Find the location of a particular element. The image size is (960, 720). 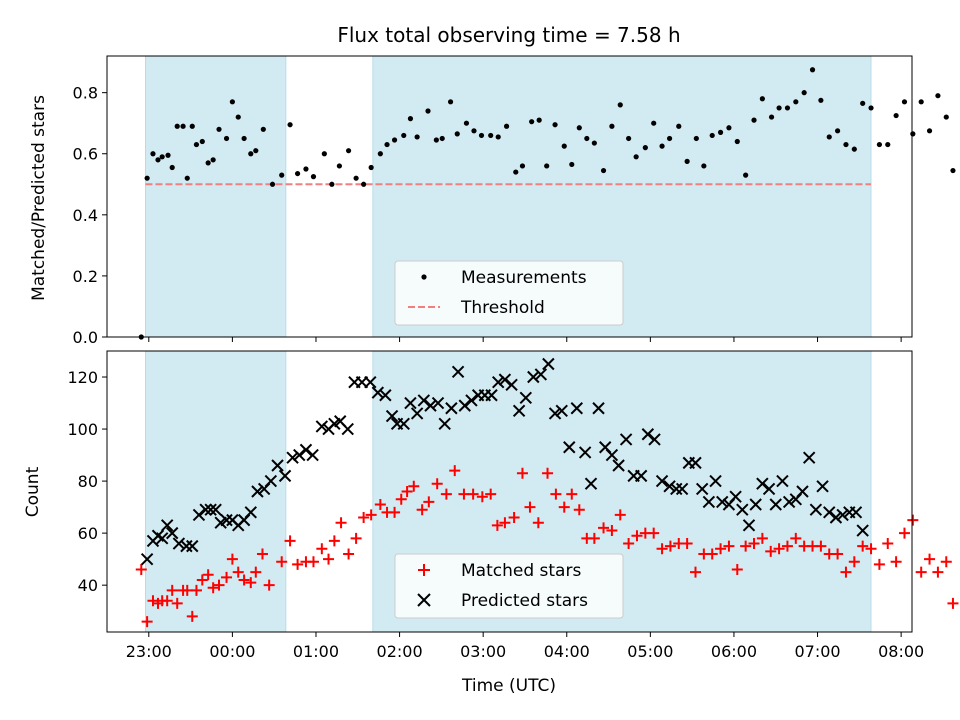

y-tick-label: 0.6 is located at coordinates (85, 154).